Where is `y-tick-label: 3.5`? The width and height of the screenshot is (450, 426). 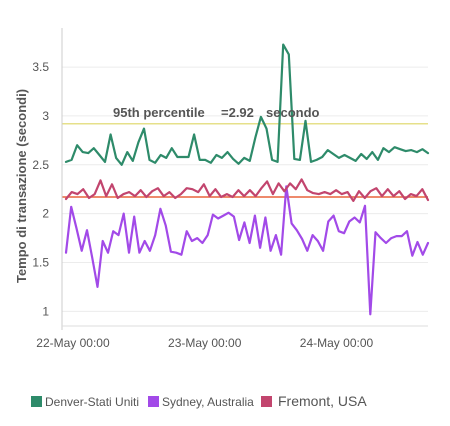 y-tick-label: 3.5 is located at coordinates (40, 67).